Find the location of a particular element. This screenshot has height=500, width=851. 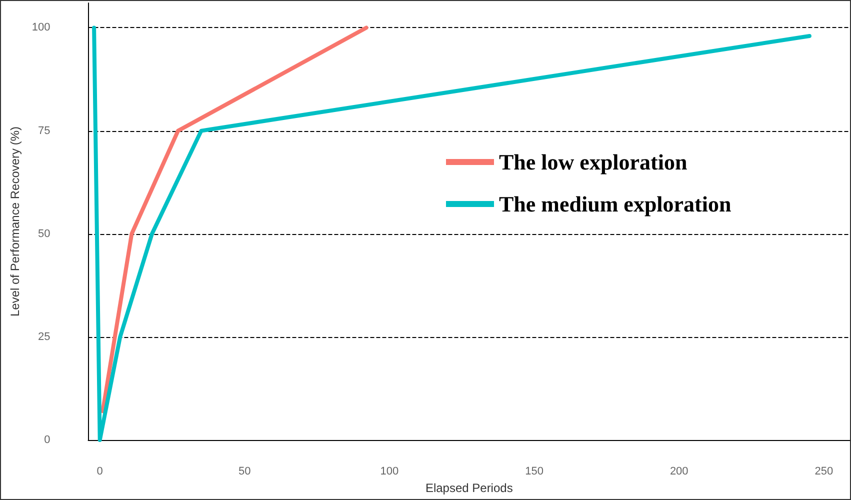

x-tick-label: 100 is located at coordinates (389, 472).